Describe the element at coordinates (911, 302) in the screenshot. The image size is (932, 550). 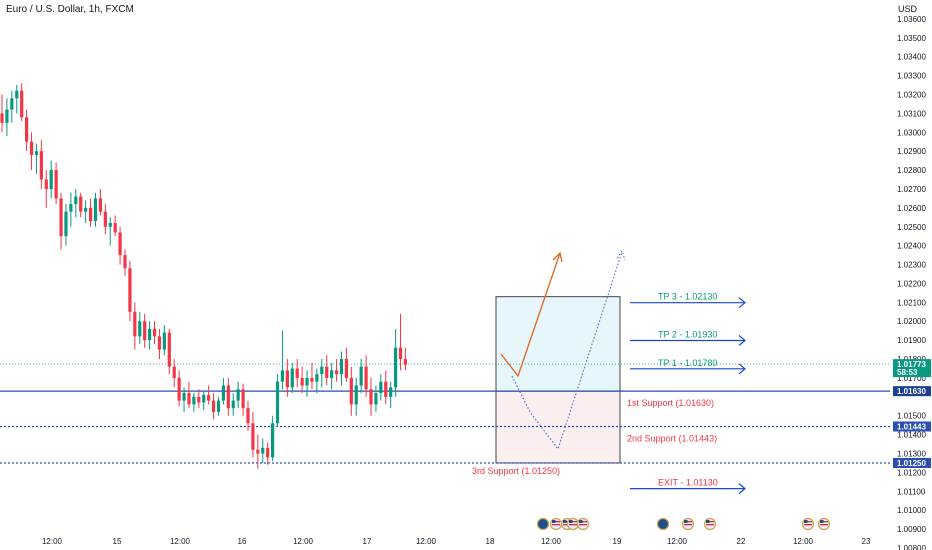
I see `y-tick-label: 1.02100` at that location.